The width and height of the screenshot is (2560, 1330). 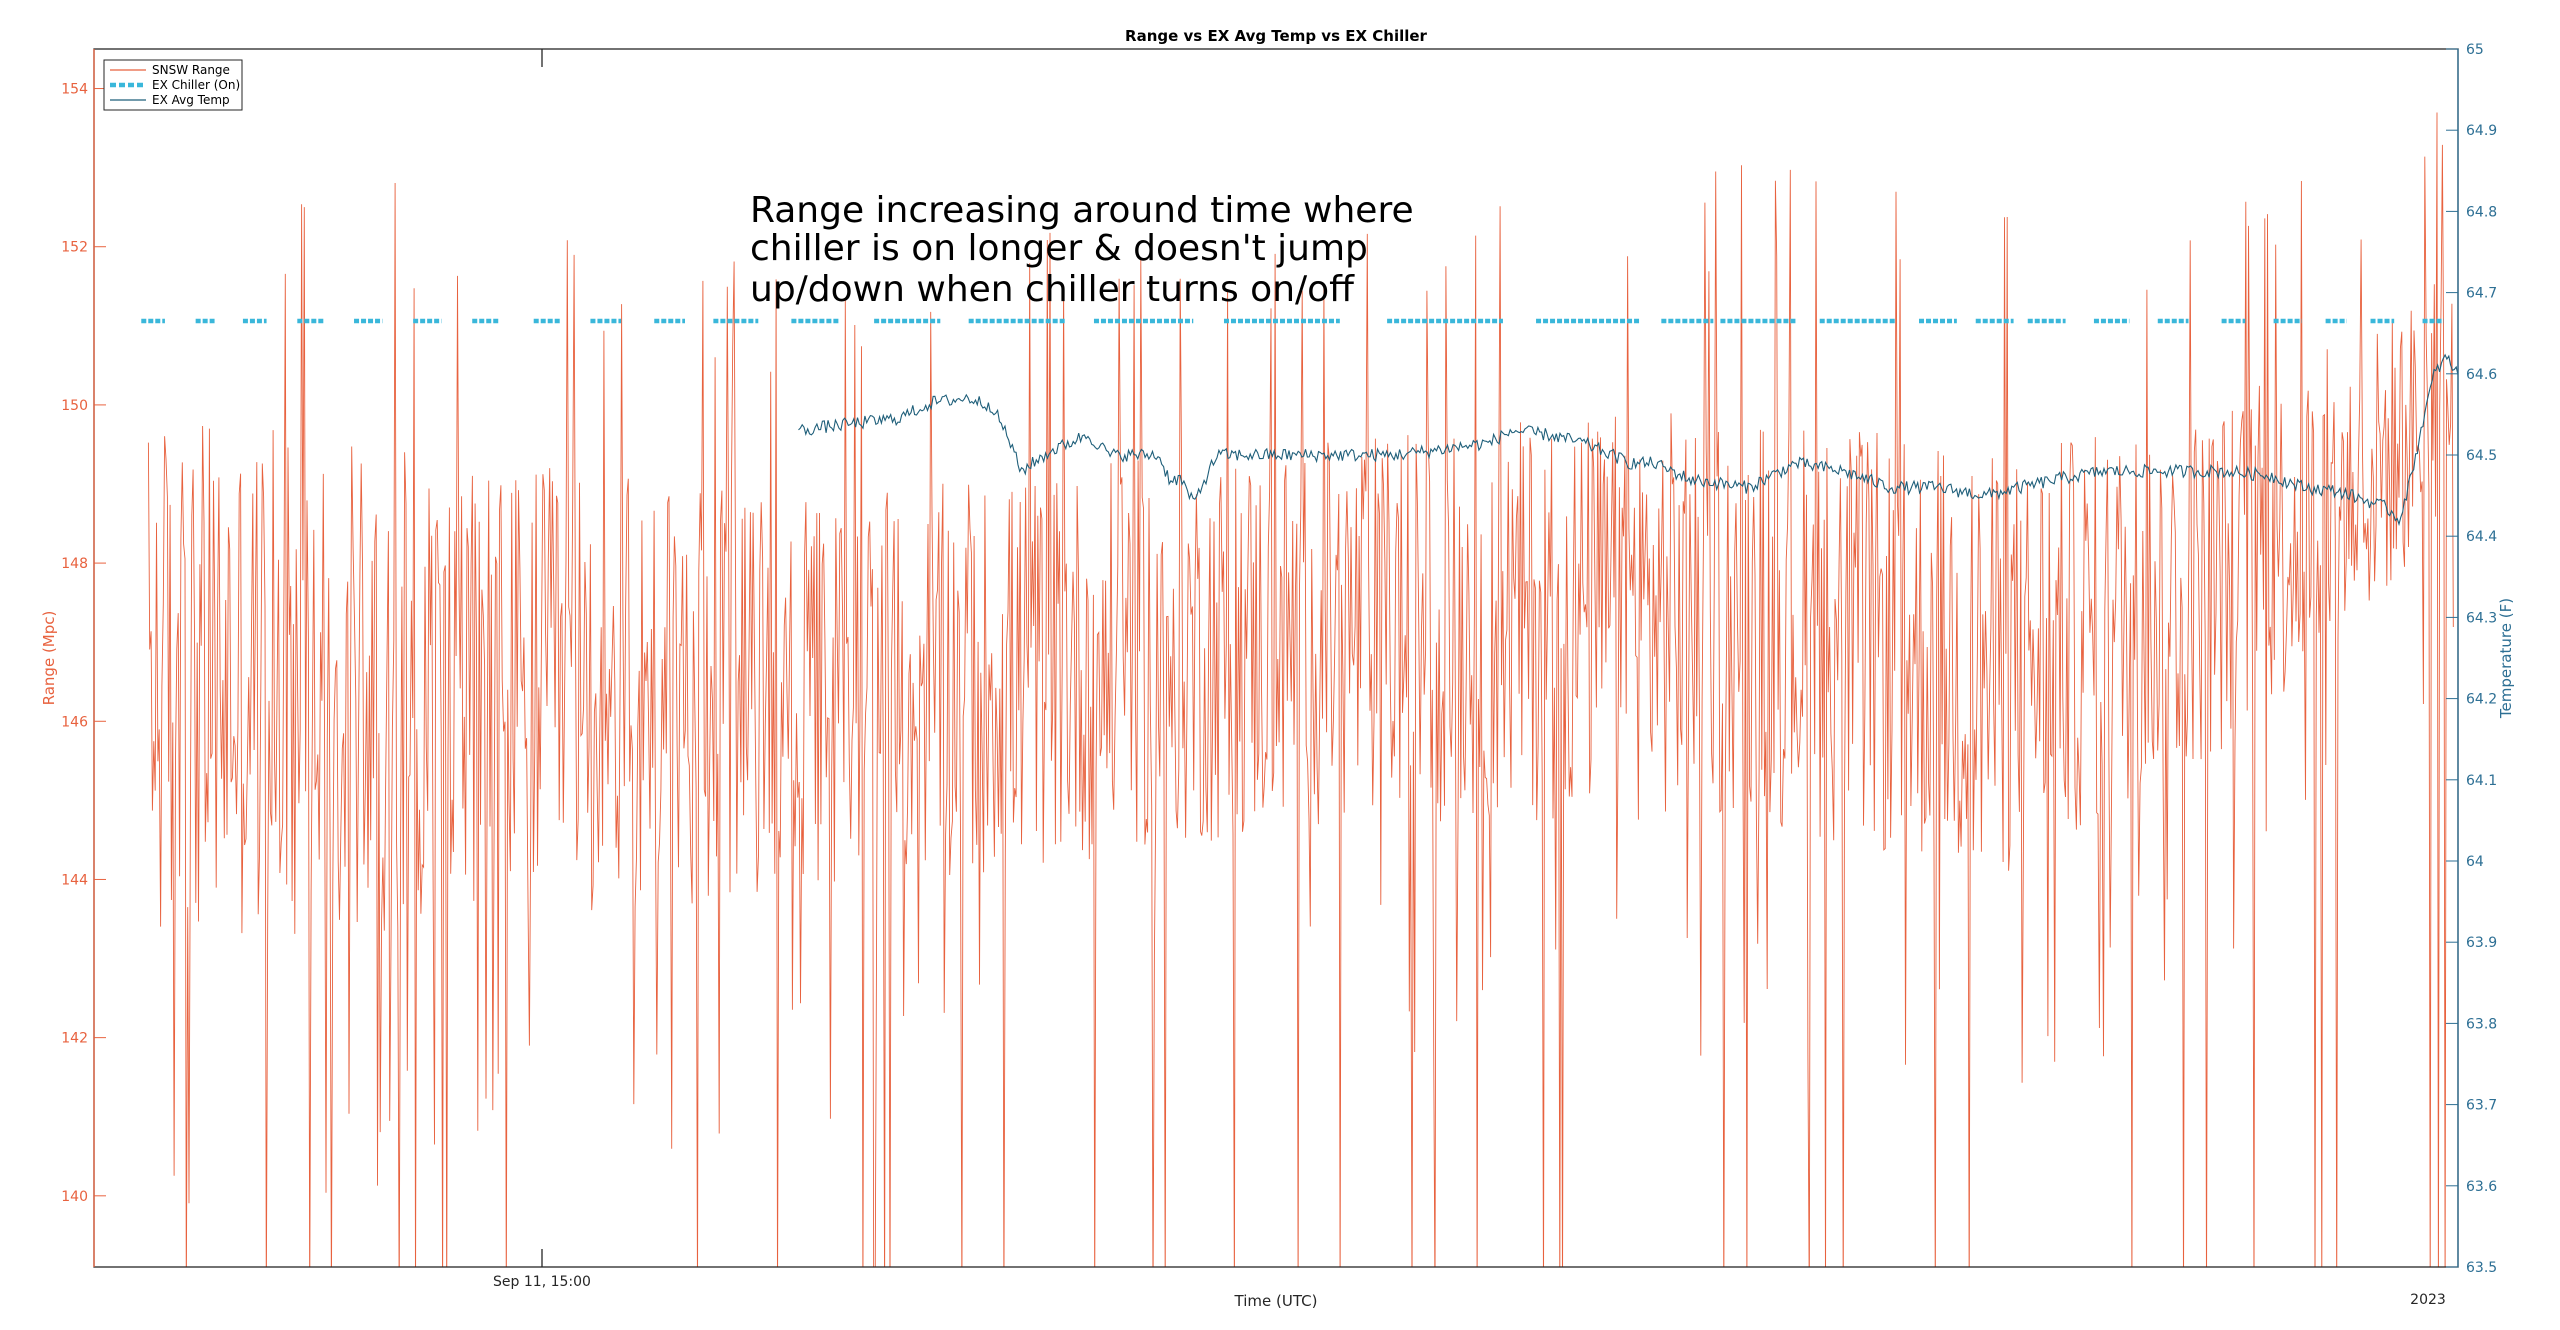 What do you see at coordinates (2481, 700) in the screenshot?
I see `right-tick-label-7: 64.2` at bounding box center [2481, 700].